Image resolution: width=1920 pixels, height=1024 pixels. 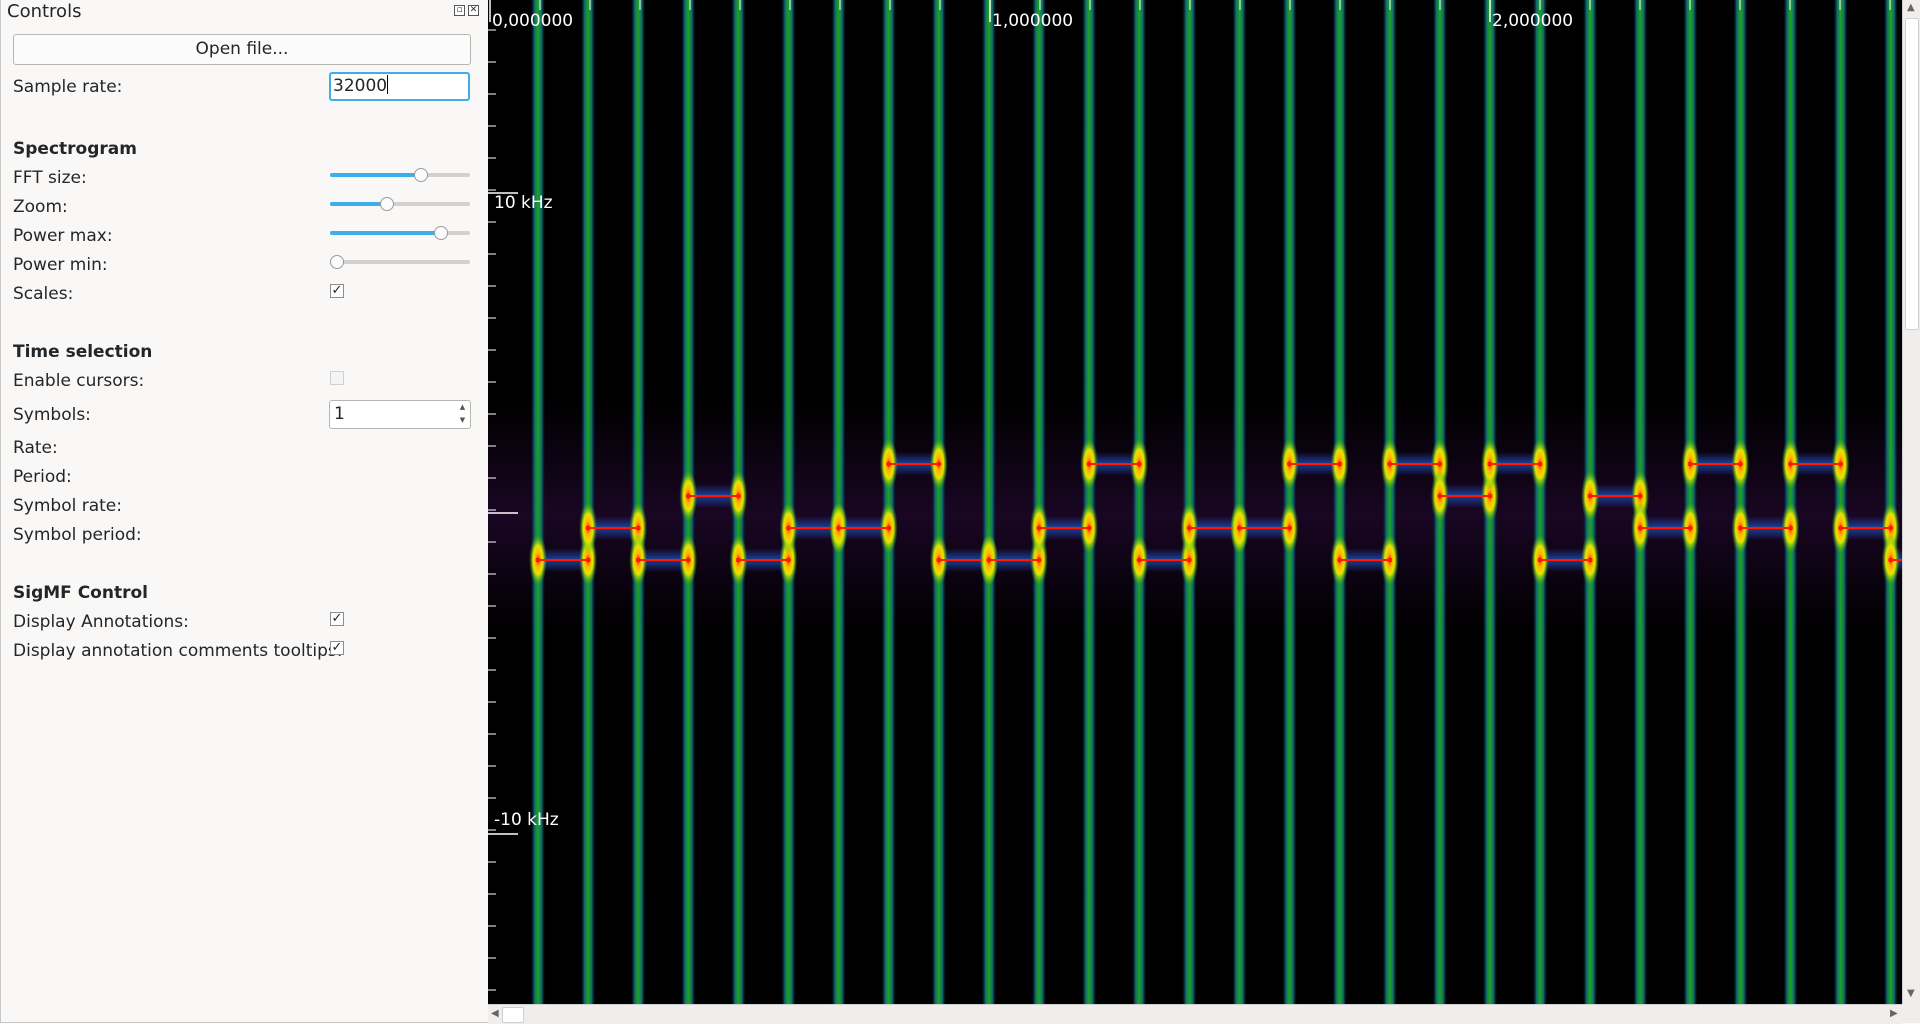 What do you see at coordinates (462, 413) in the screenshot?
I see `spin-arrows-icon: ▲ ▼` at bounding box center [462, 413].